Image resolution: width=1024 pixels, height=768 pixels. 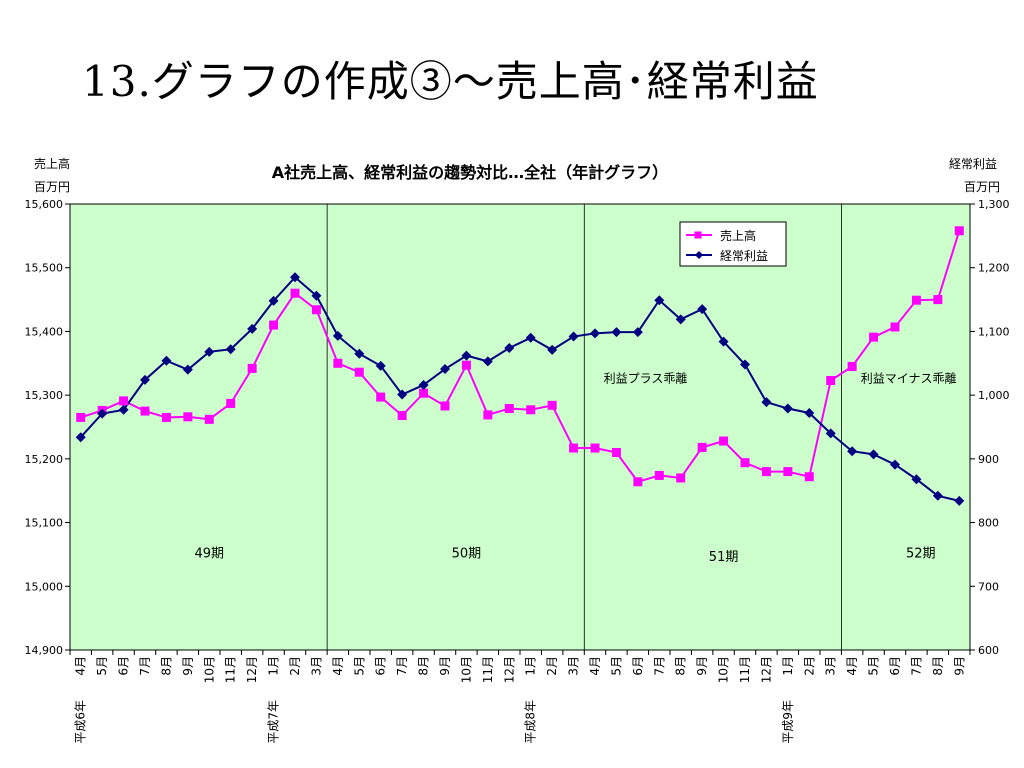 What do you see at coordinates (531, 722) in the screenshot?
I see `year-label: 平成8年` at bounding box center [531, 722].